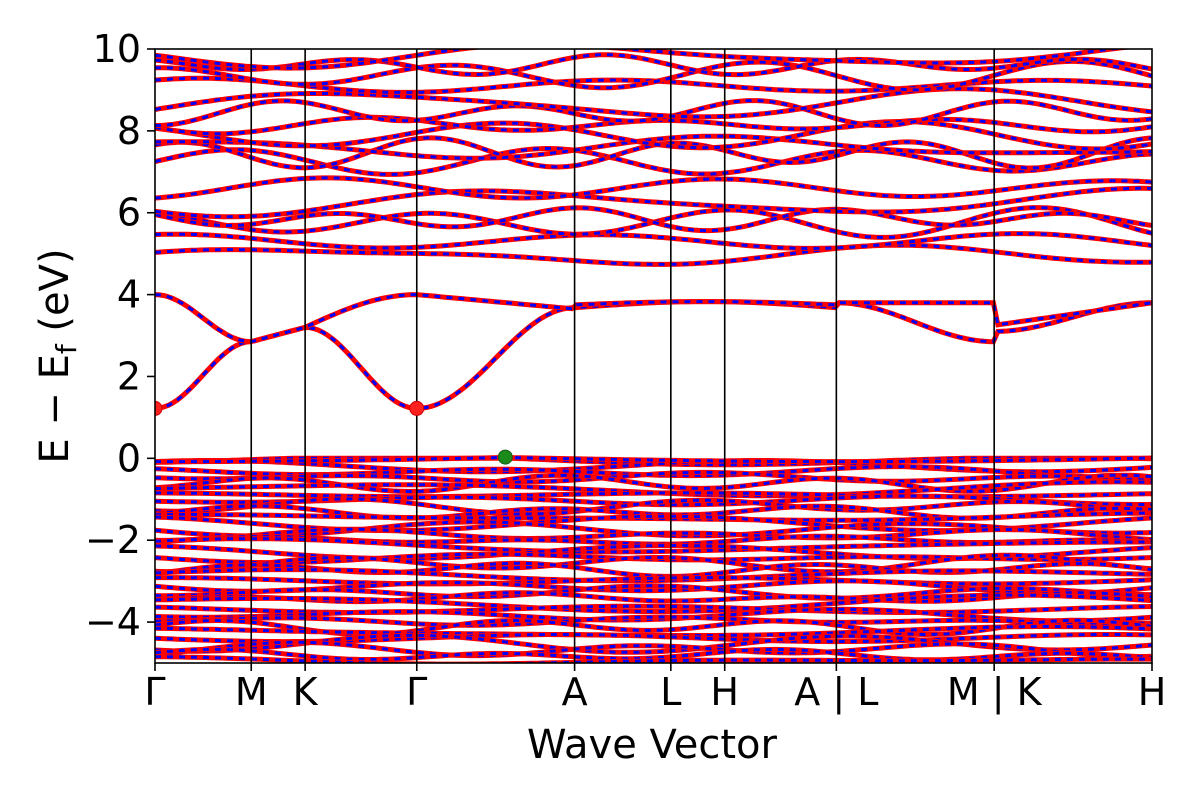 This screenshot has height=800, width=1200. What do you see at coordinates (505, 457) in the screenshot?
I see `vbm-marker` at bounding box center [505, 457].